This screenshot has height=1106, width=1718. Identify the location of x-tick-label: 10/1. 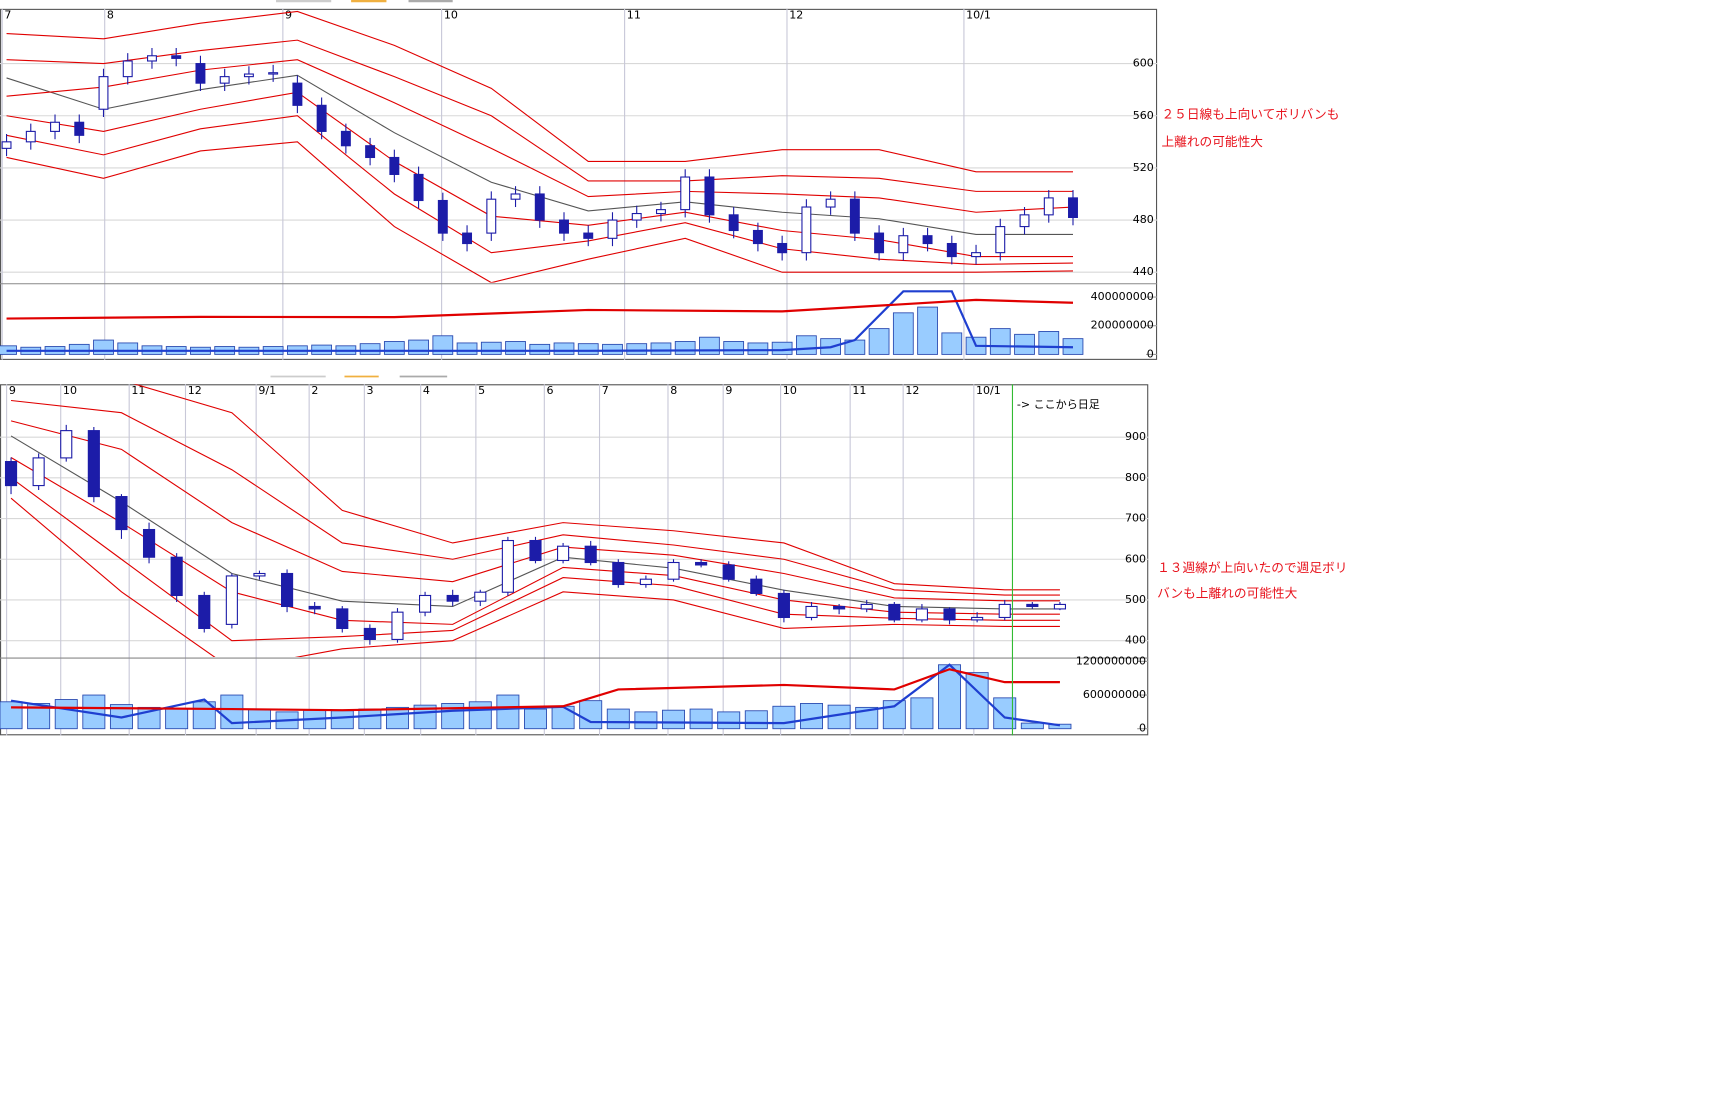
(978, 14).